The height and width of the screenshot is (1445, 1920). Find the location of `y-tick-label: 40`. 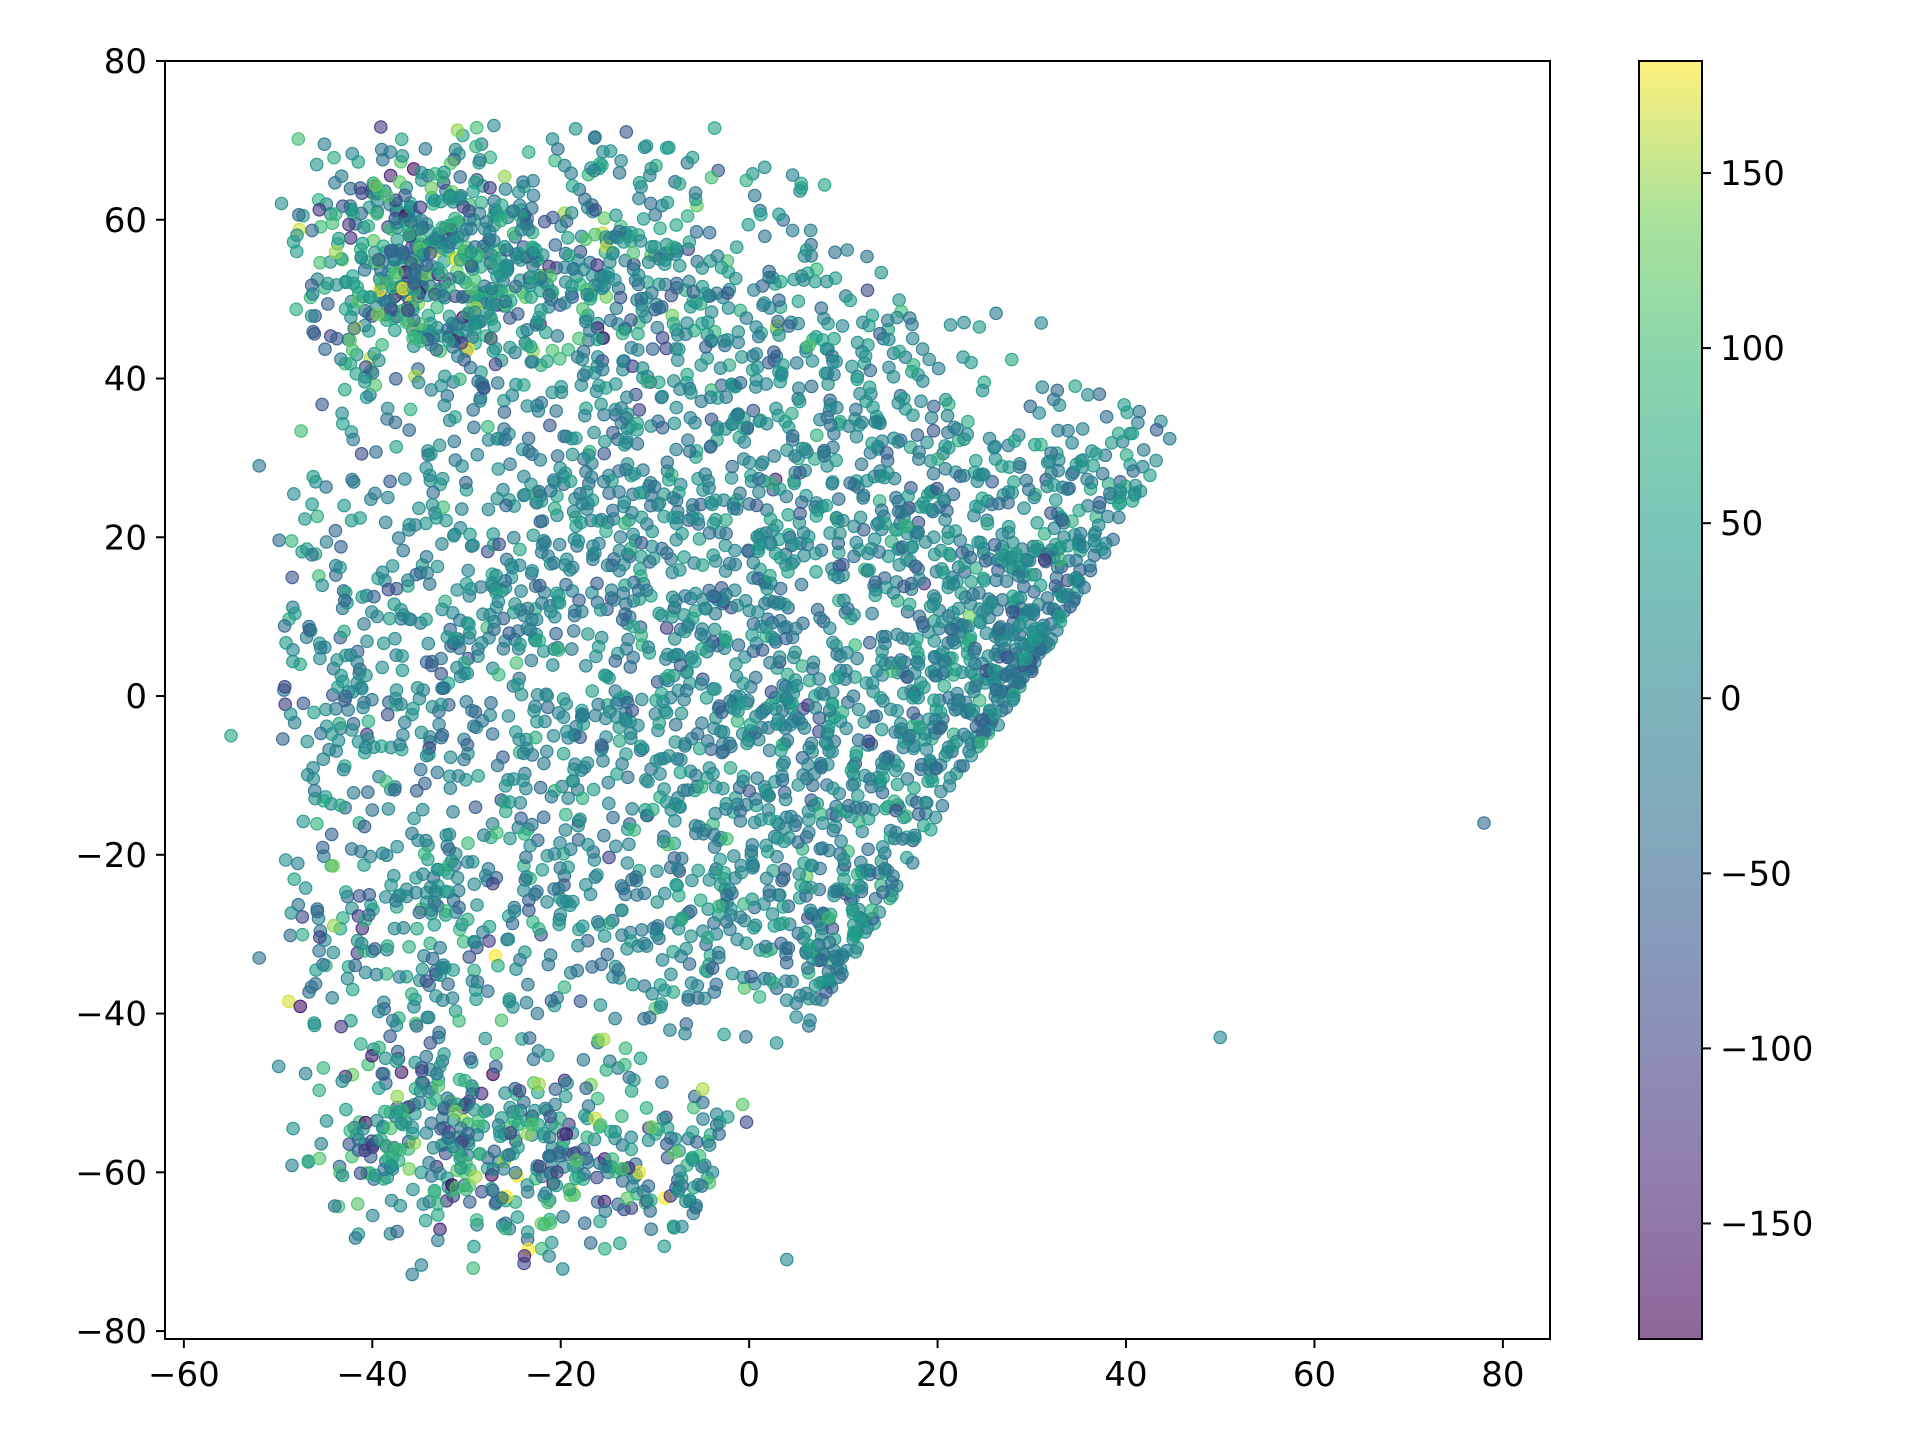

y-tick-label: 40 is located at coordinates (125, 380).